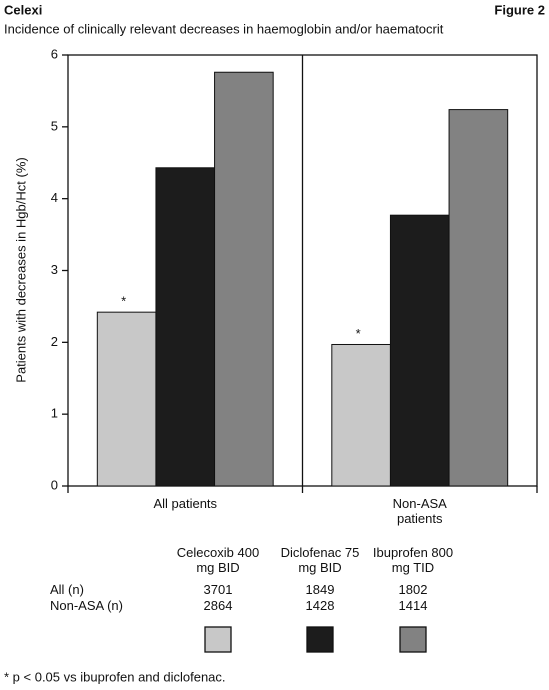  What do you see at coordinates (86, 605) in the screenshot?
I see `row-label: Non-ASA (n)` at bounding box center [86, 605].